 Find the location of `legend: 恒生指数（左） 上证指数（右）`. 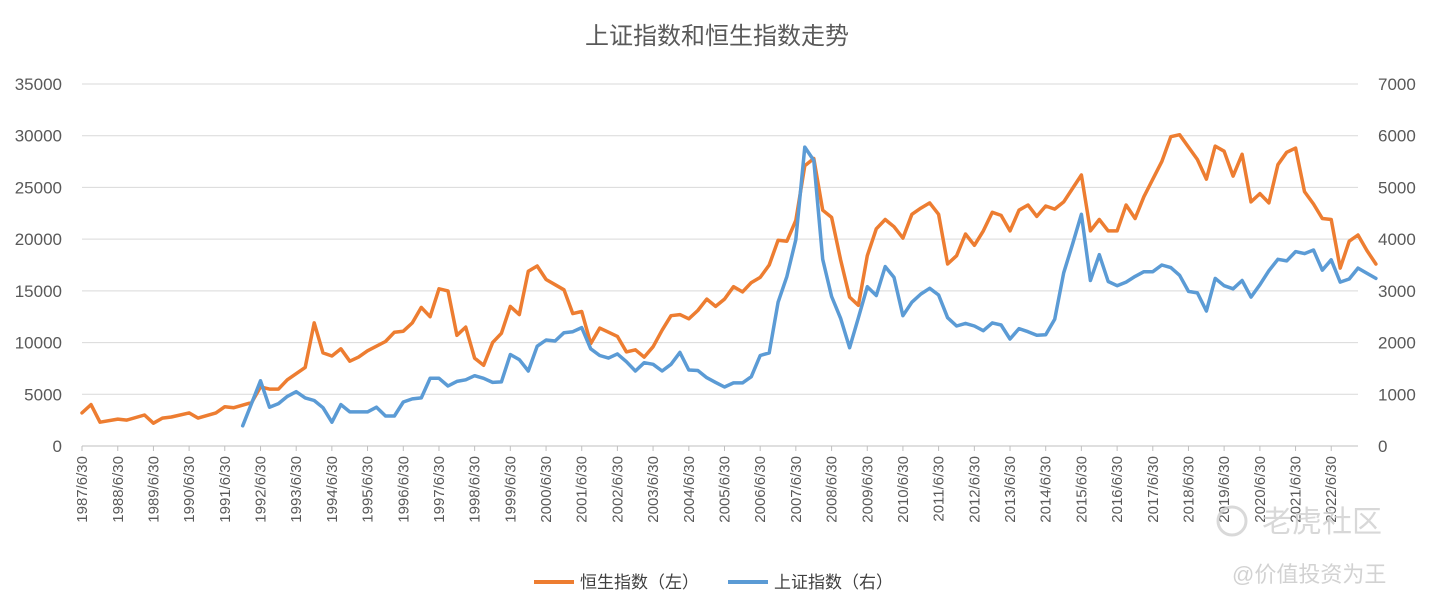

legend: 恒生指数（左） 上证指数（右） is located at coordinates (713, 582).